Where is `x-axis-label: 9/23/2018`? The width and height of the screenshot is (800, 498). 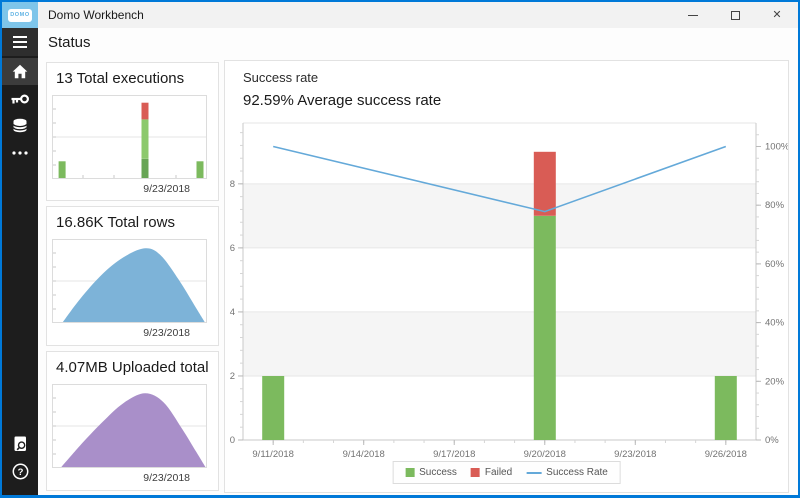 x-axis-label: 9/23/2018 is located at coordinates (635, 454).